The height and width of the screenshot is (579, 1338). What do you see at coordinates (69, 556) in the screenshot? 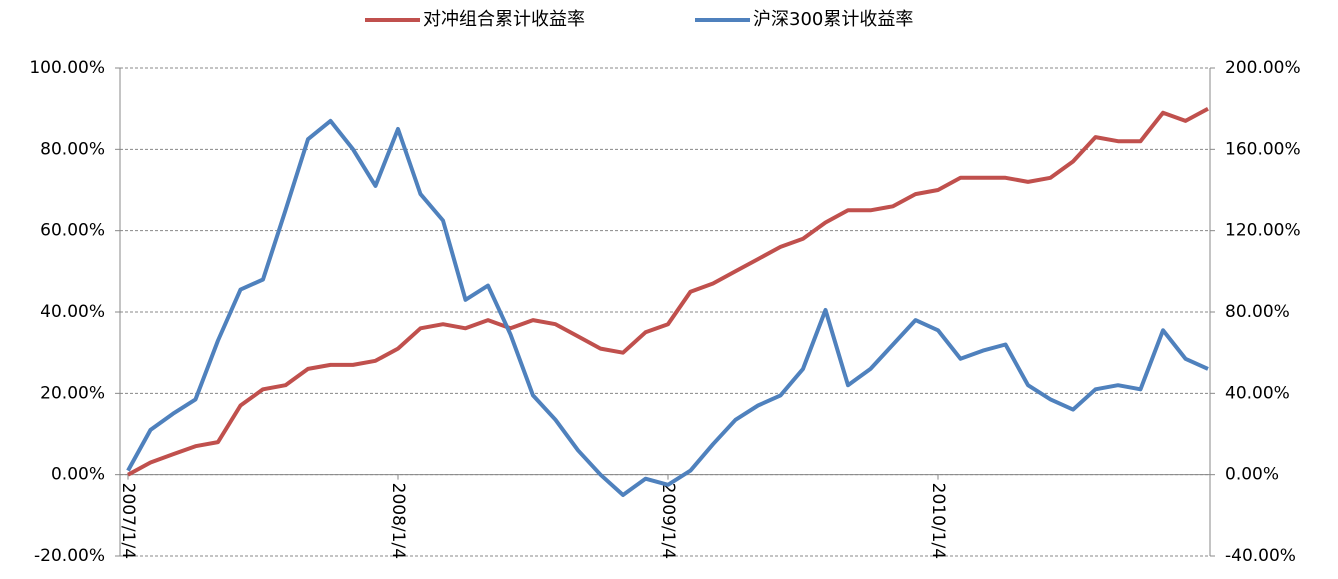
I see `y-tick-label: -20.00%` at bounding box center [69, 556].